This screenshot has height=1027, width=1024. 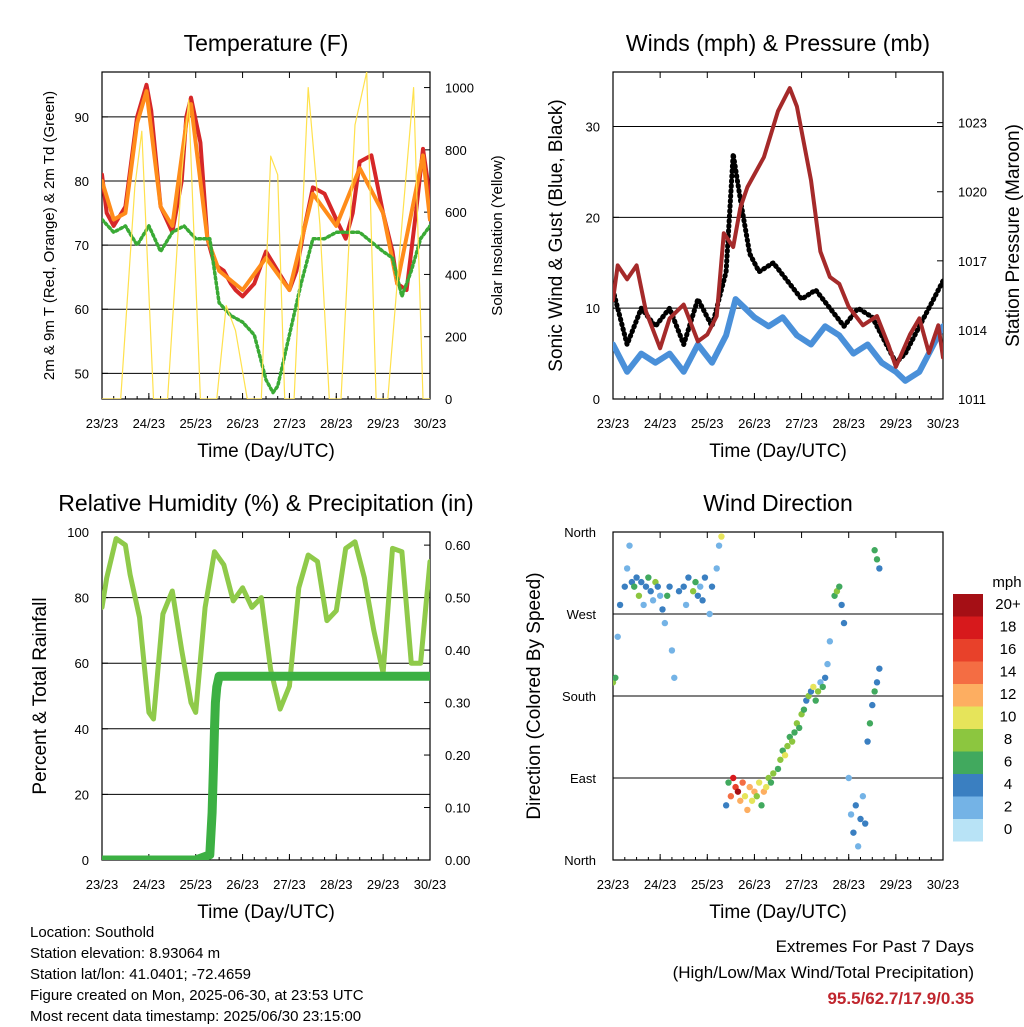 What do you see at coordinates (1008, 807) in the screenshot?
I see `panel4-legend-label: 2` at bounding box center [1008, 807].